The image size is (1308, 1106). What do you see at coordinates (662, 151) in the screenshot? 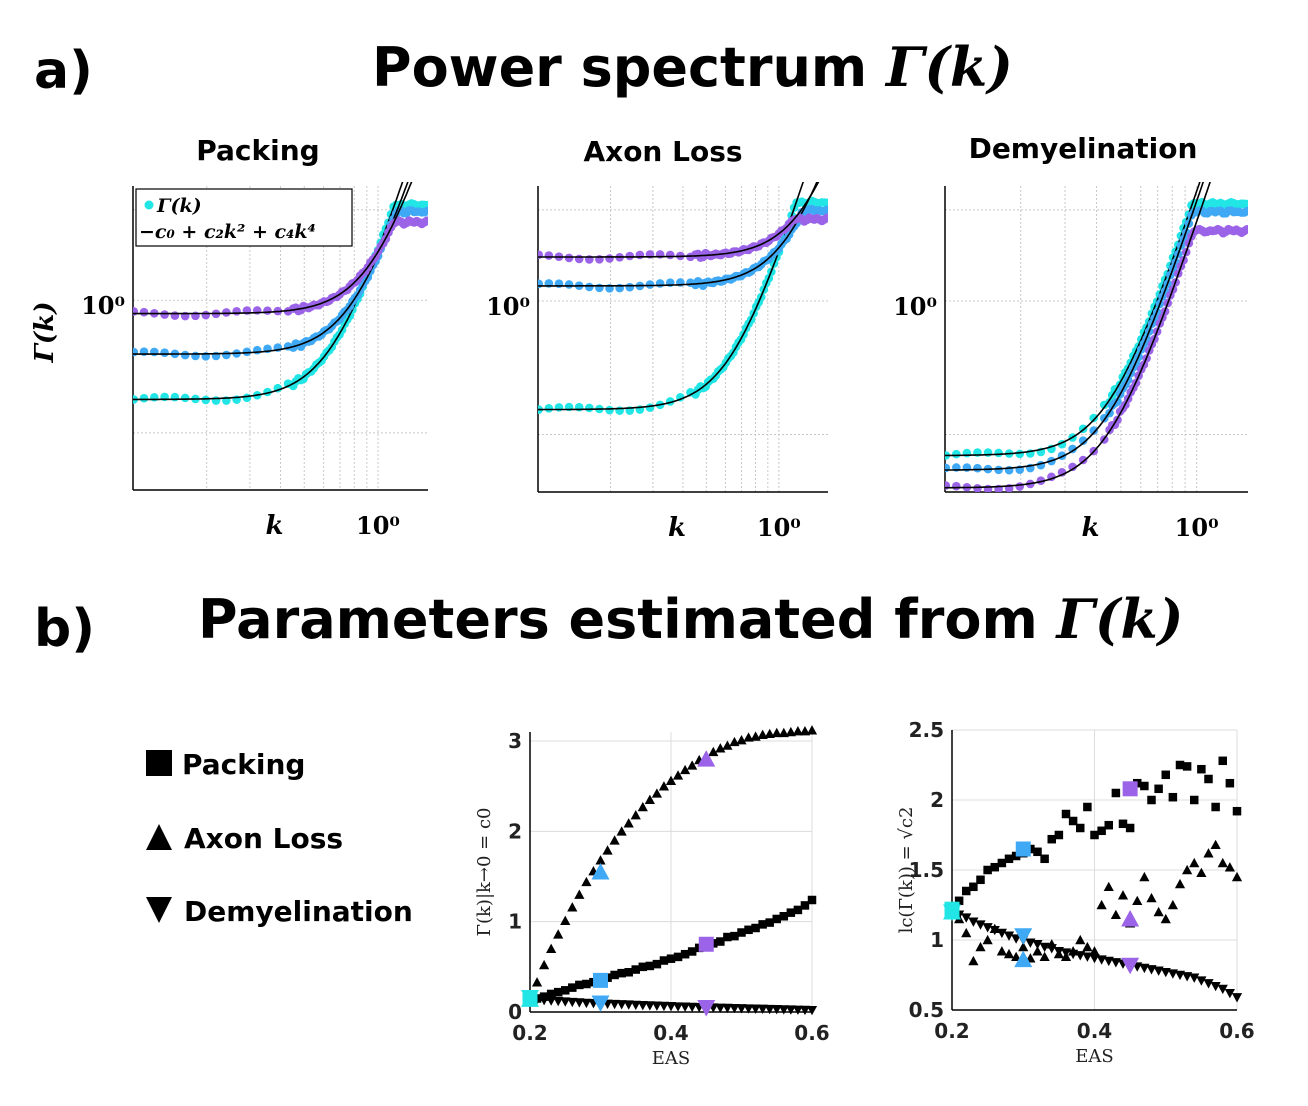
I see `chart-title: Axon Loss` at bounding box center [662, 151].